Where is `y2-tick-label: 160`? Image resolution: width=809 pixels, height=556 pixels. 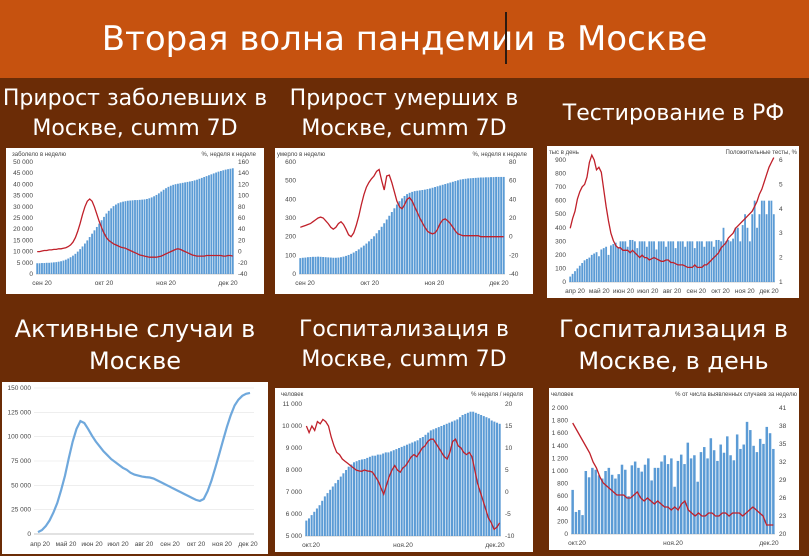 y2-tick-label: 160 is located at coordinates (243, 162).